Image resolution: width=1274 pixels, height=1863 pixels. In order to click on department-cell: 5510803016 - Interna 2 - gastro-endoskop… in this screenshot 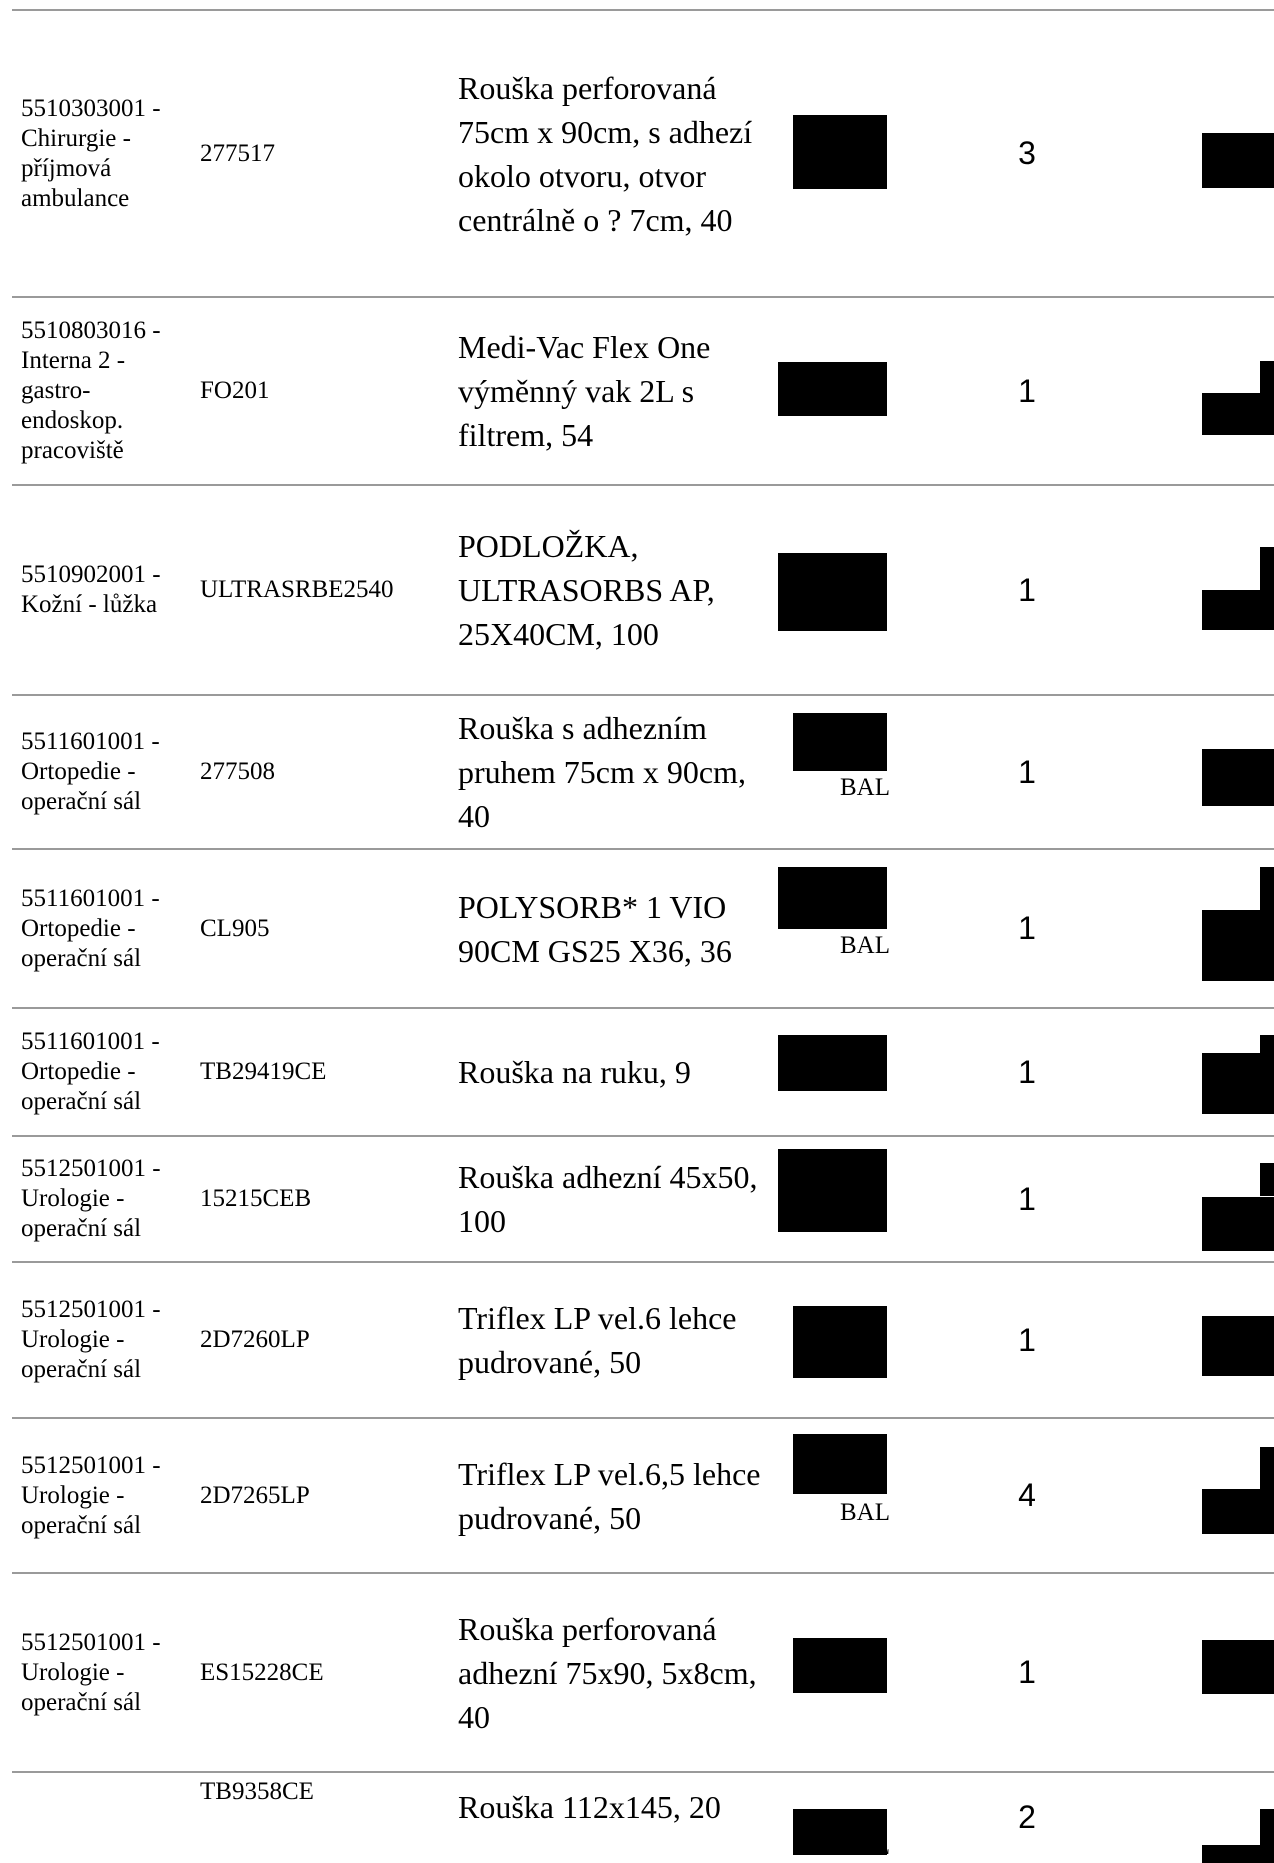, I will do `click(91, 390)`.